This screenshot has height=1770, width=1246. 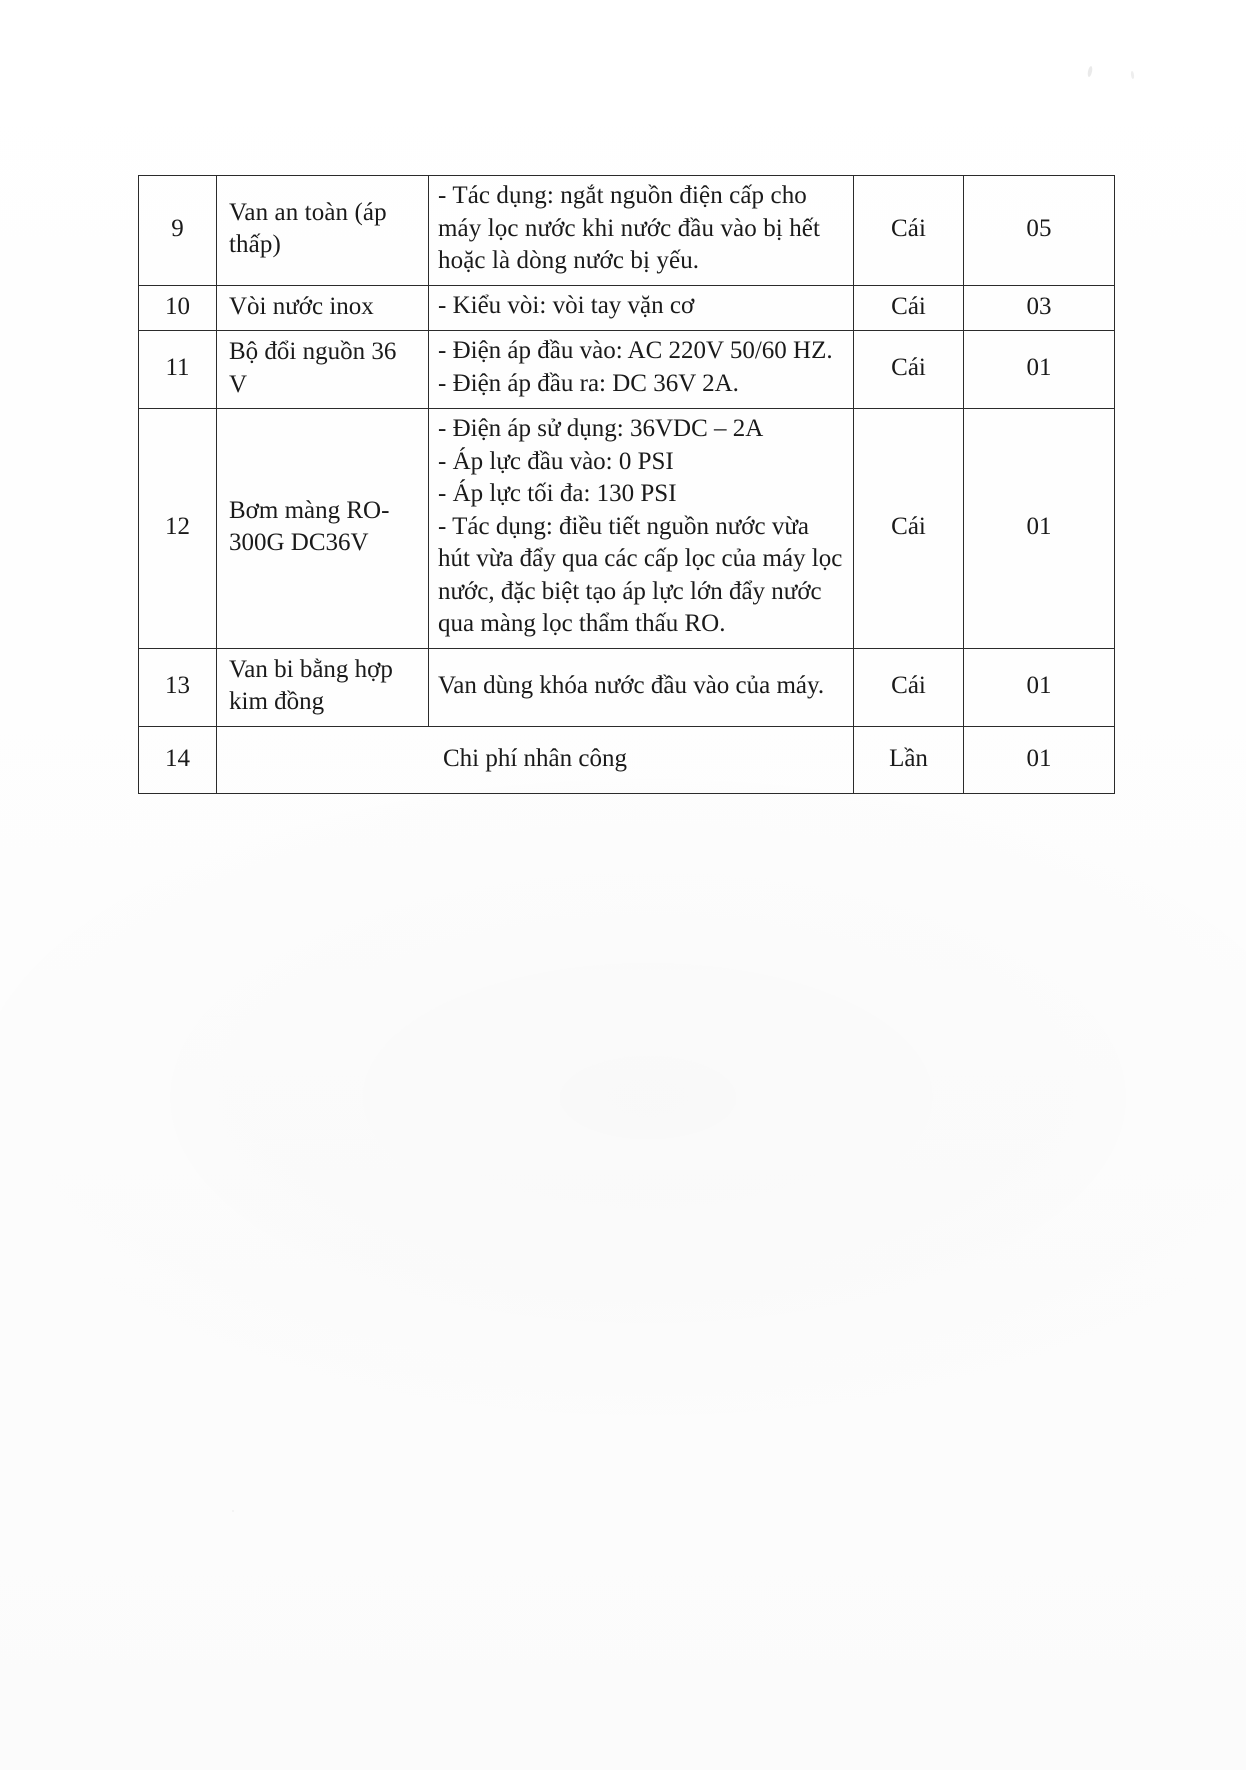 I want to click on spec-line: - Điện áp sử dụng: 36VDC – 2A, so click(x=601, y=428).